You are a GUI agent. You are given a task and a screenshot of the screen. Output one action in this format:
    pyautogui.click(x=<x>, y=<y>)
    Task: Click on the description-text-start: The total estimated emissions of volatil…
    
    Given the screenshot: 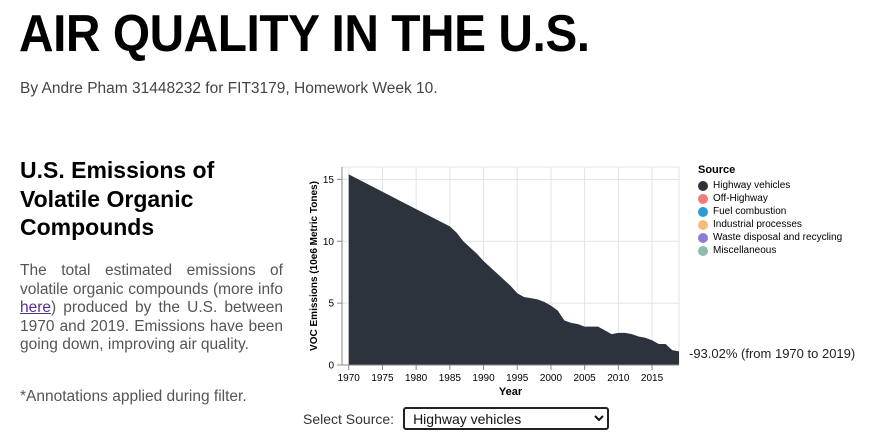 What is the action you would take?
    pyautogui.click(x=151, y=280)
    